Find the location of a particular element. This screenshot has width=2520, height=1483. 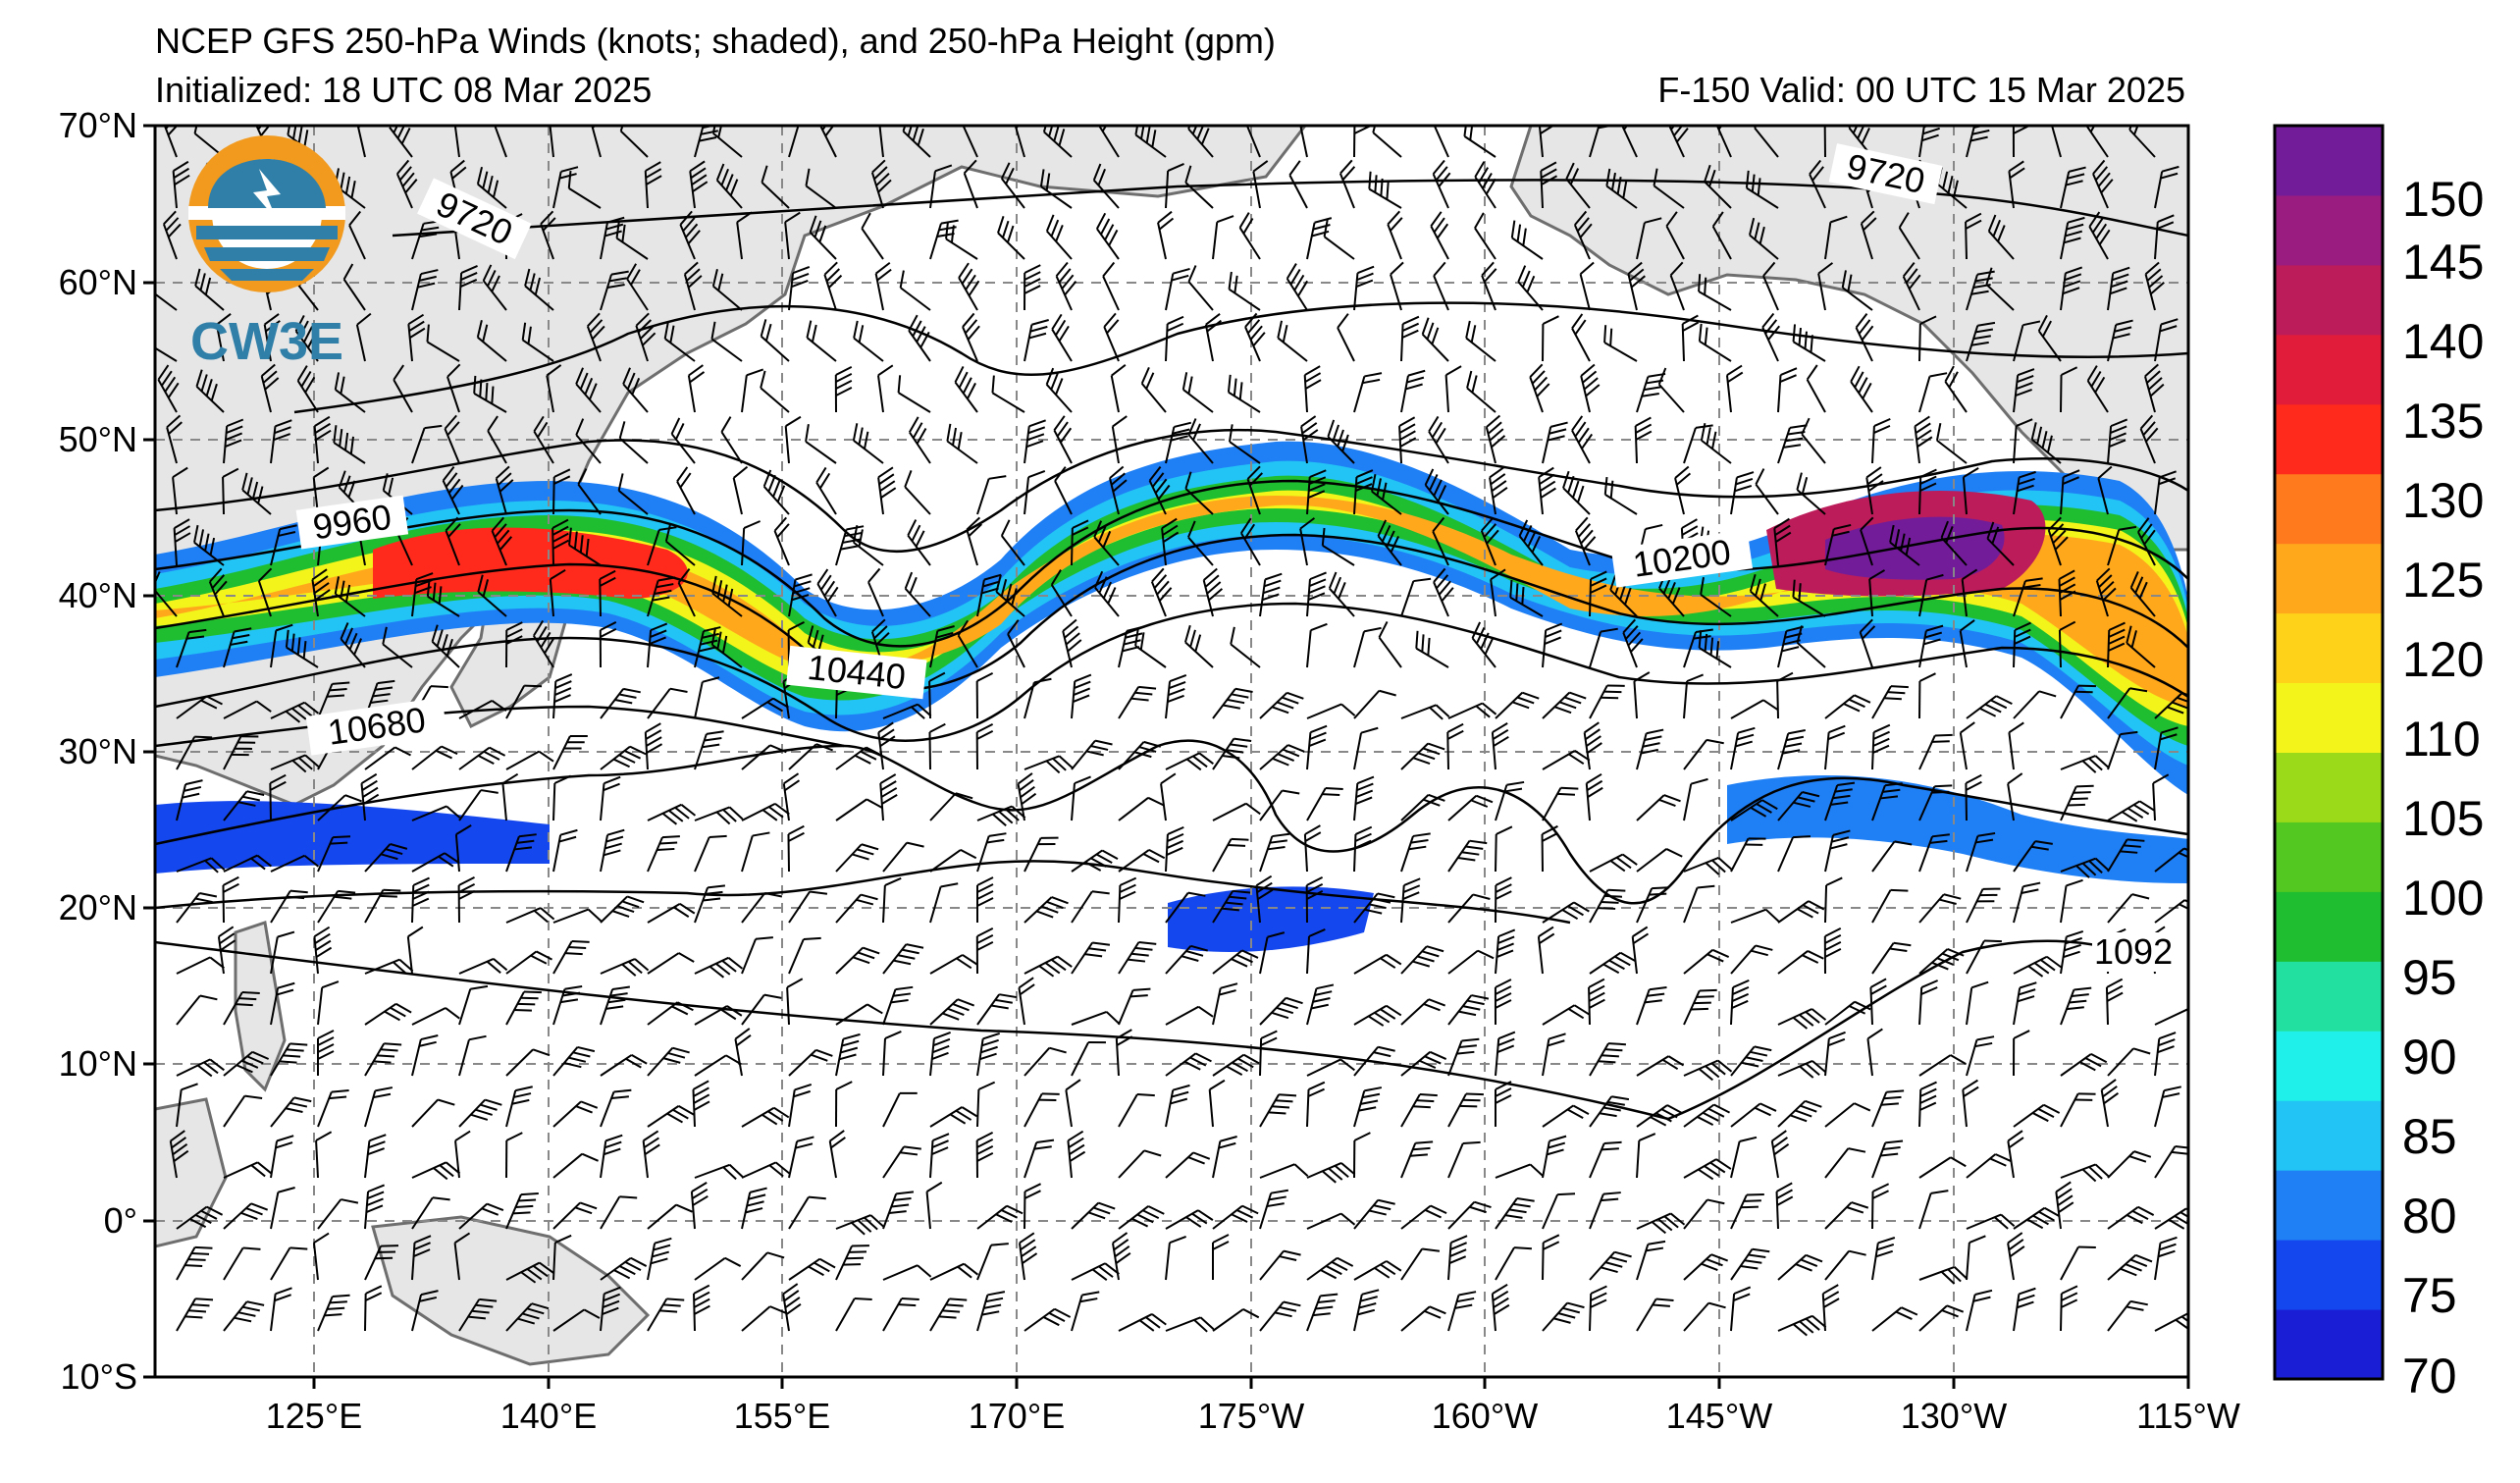

colorbar-label: 140 is located at coordinates (2443, 341).